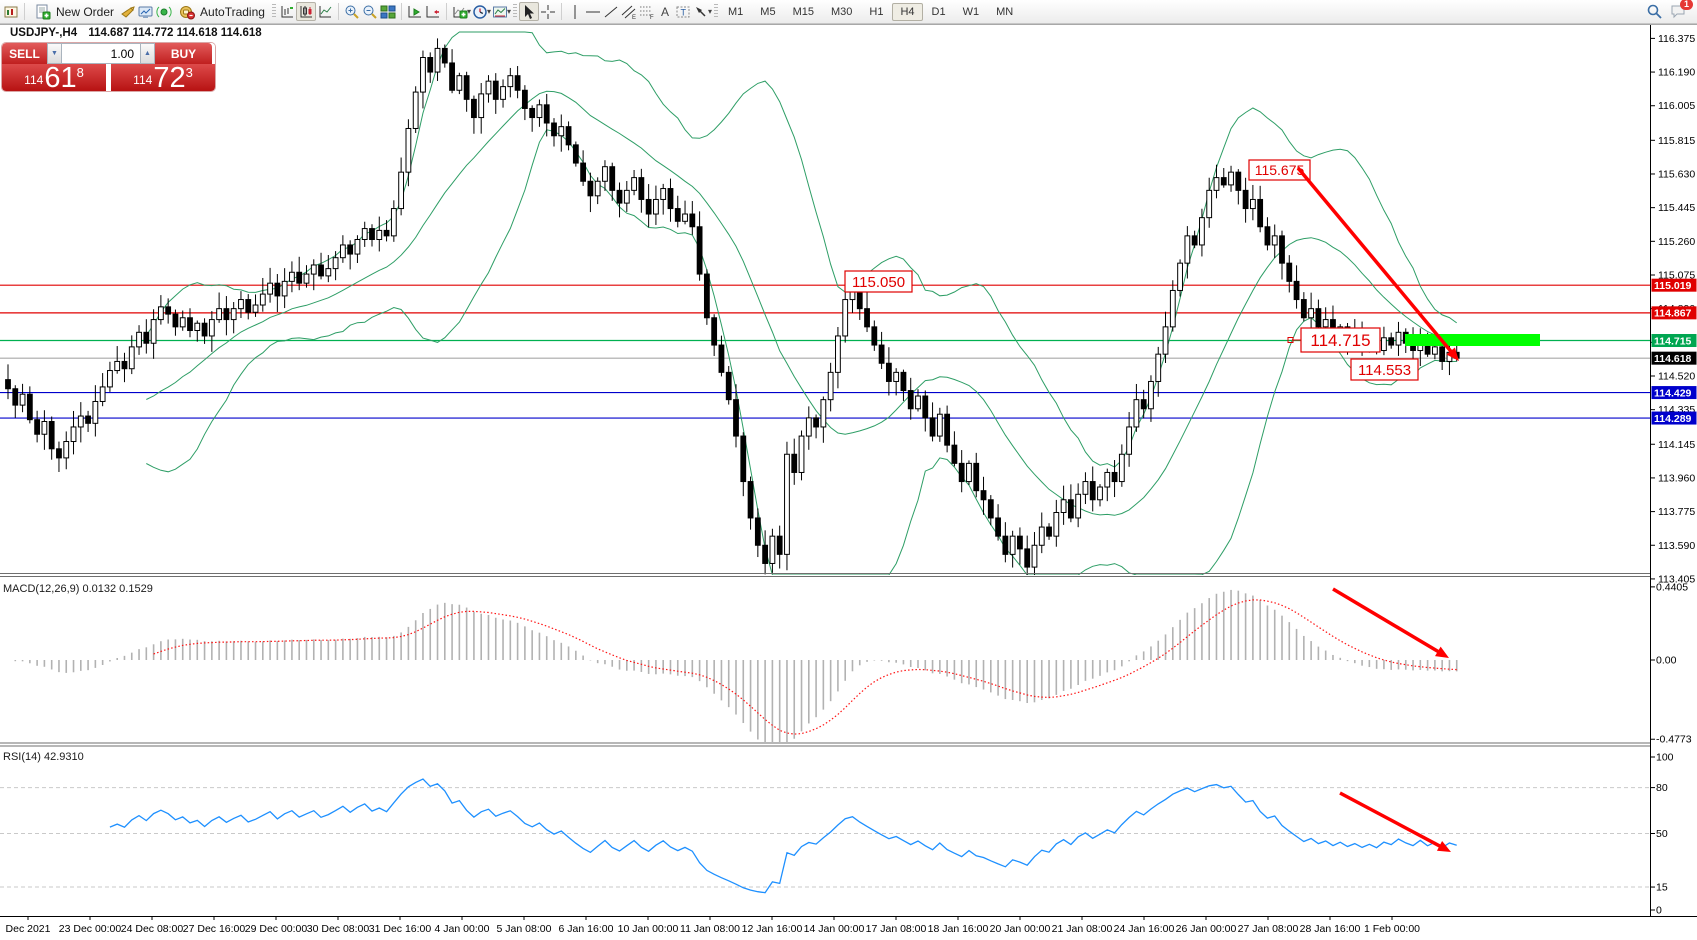 The height and width of the screenshot is (940, 1697). What do you see at coordinates (1674, 470) in the screenshot?
I see `price-axis-background` at bounding box center [1674, 470].